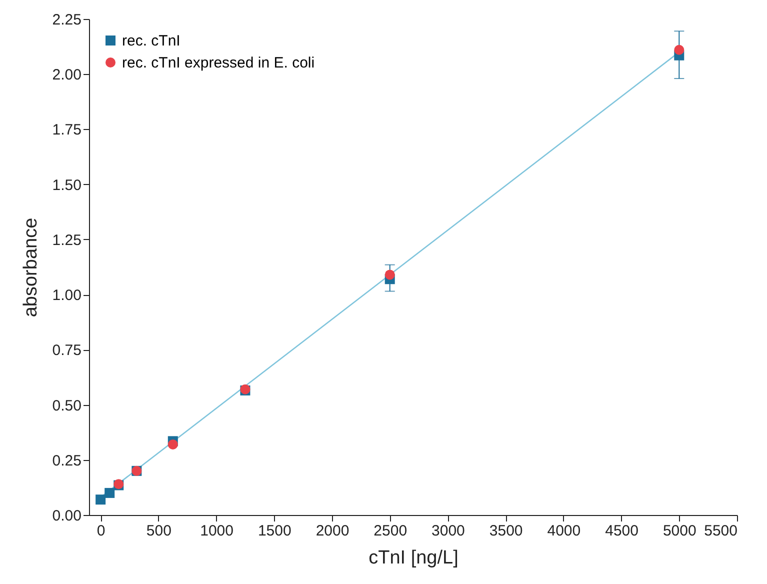 This screenshot has height=584, width=767. What do you see at coordinates (67, 516) in the screenshot?
I see `y-tick-label: 0.00` at bounding box center [67, 516].